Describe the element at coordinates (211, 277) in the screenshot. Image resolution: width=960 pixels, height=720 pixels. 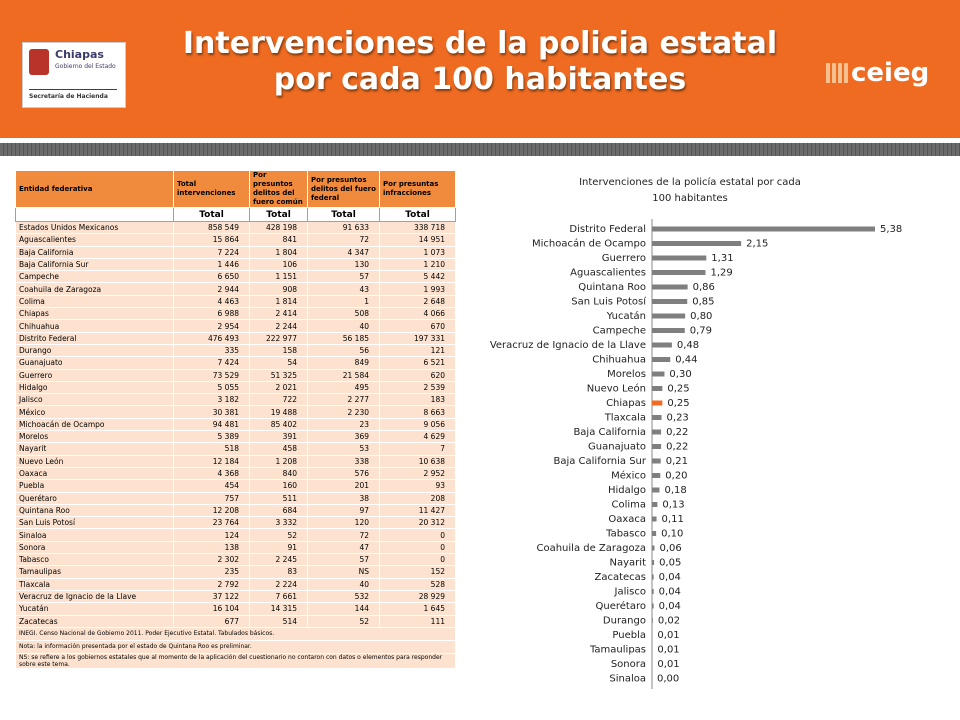
I see `table-cell: 6 650` at that location.